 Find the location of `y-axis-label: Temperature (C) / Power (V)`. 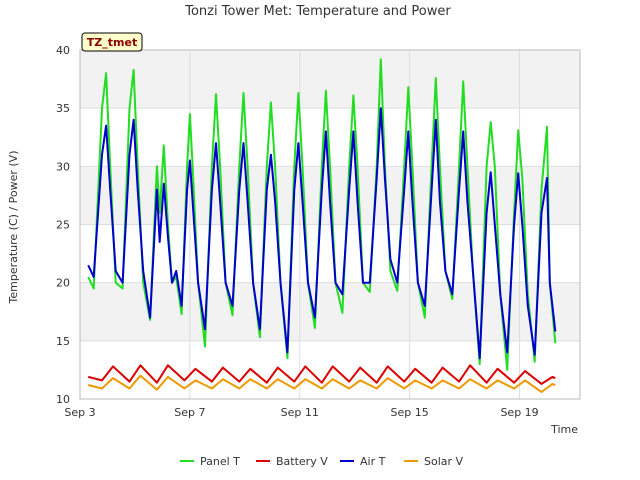

y-axis-label: Temperature (C) / Power (V) is located at coordinates (13, 227).